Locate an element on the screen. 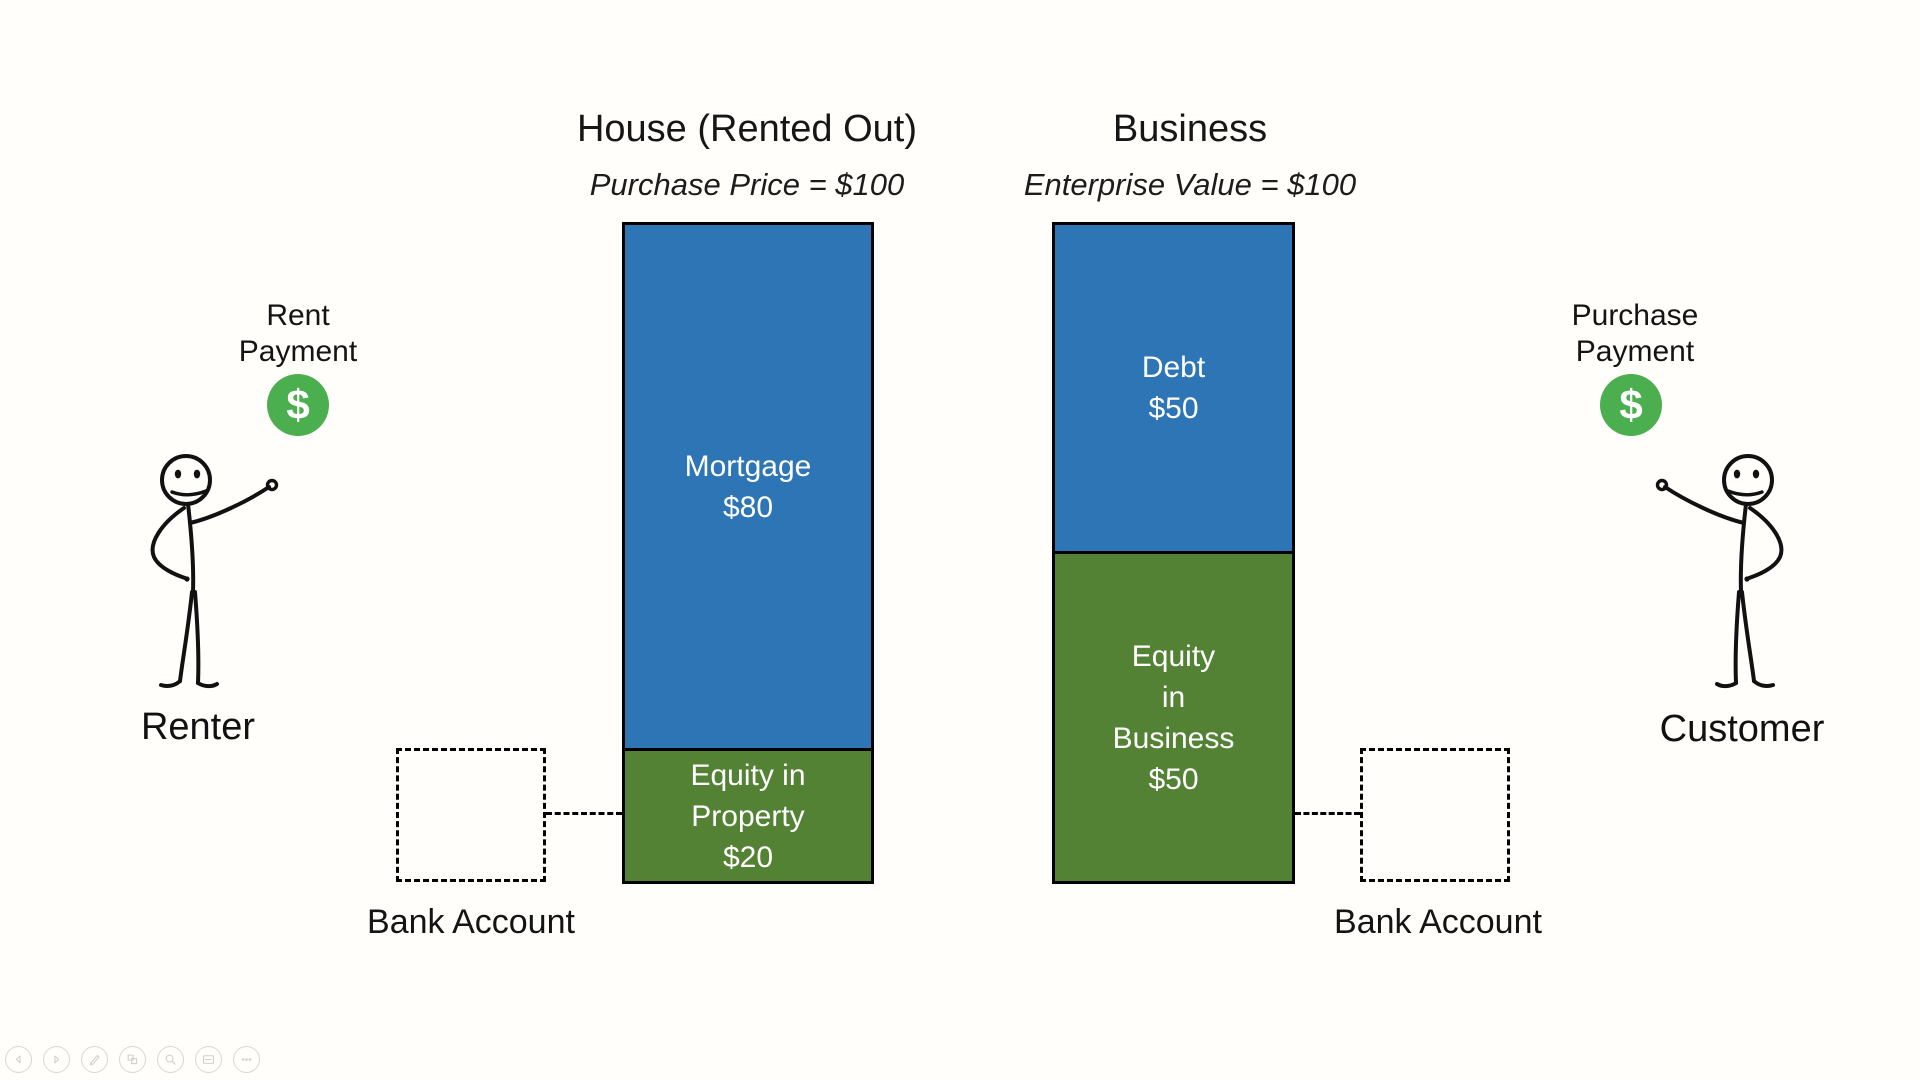 This screenshot has width=1920, height=1080. equity-business-label-line2: in is located at coordinates (1173, 697).